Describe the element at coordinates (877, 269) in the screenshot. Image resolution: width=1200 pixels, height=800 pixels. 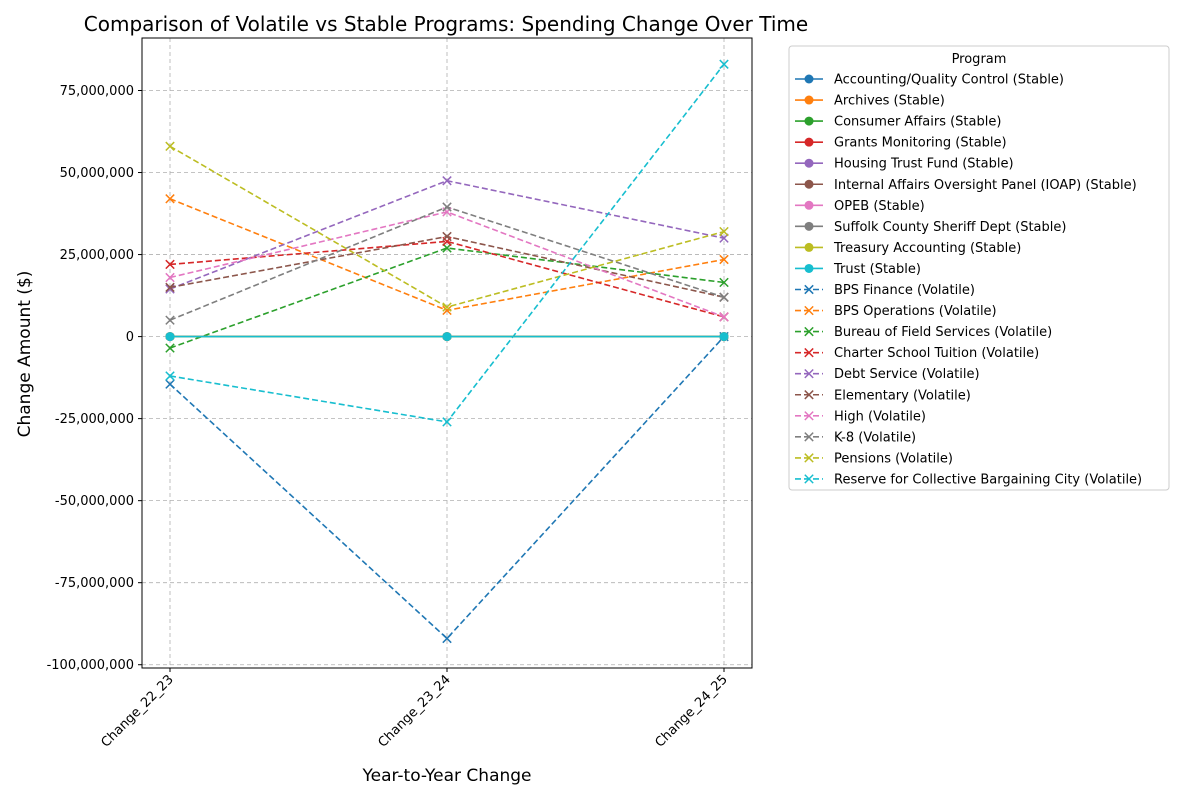
I see `legend-label: Trust (Stable)` at that location.